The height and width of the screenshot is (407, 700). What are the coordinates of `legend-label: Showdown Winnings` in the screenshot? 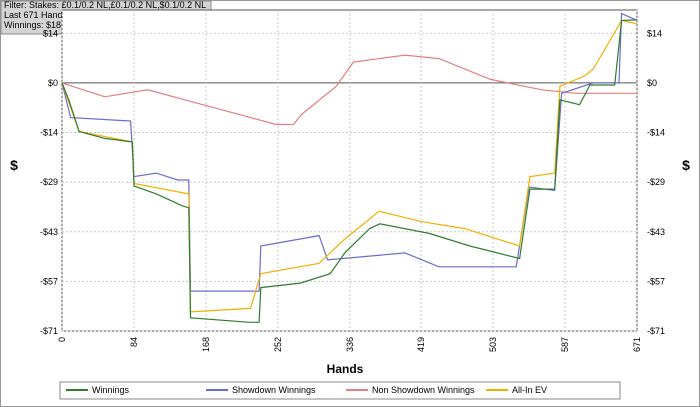 It's located at (274, 390).